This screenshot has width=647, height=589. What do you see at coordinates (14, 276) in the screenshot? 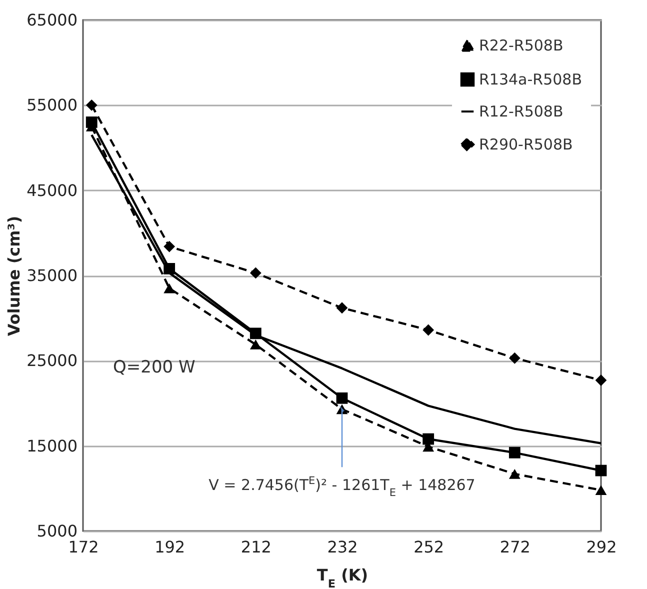
I see `y-axis-title: Volume (cm³)` at bounding box center [14, 276].